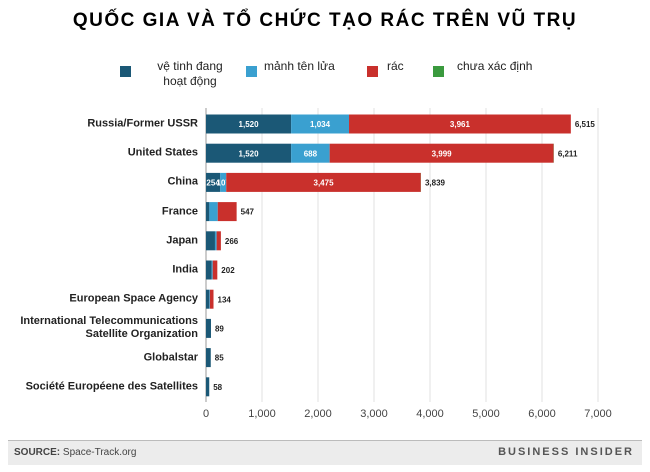 Image resolution: width=650 pixels, height=472 pixels. What do you see at coordinates (325, 452) in the screenshot?
I see `footer: SOURCE: Space-Track.org BUSINESS INSIDER` at bounding box center [325, 452].